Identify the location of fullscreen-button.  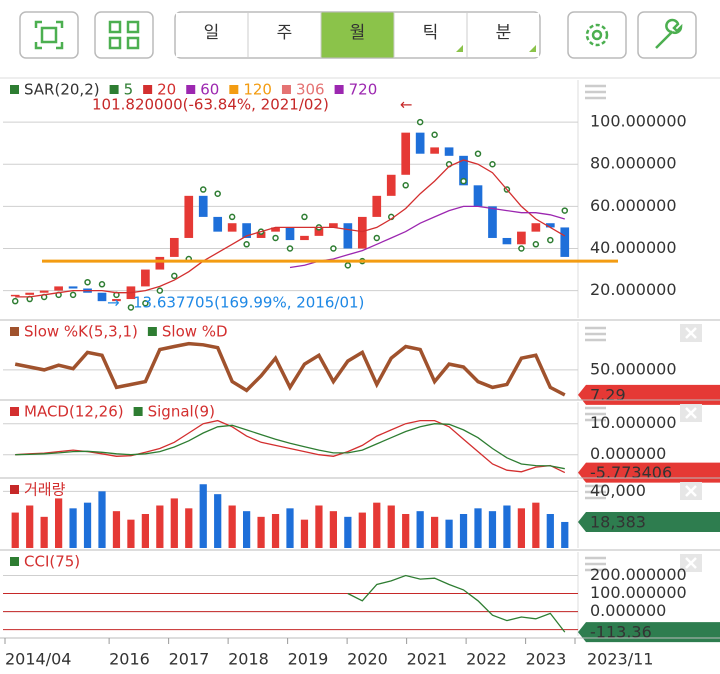
(49, 35).